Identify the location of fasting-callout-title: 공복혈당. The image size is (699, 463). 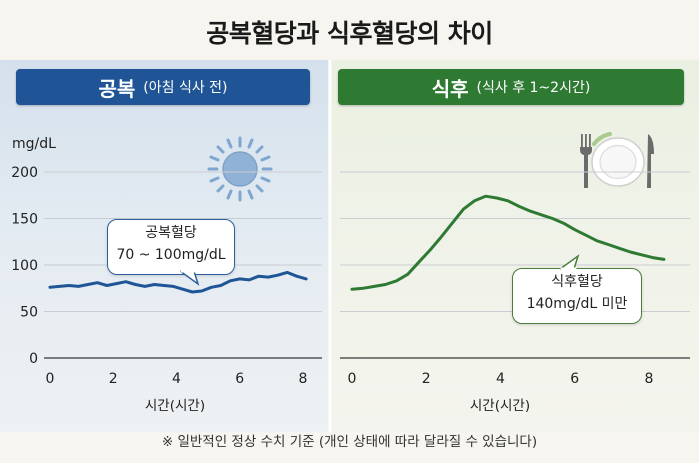
(171, 233).